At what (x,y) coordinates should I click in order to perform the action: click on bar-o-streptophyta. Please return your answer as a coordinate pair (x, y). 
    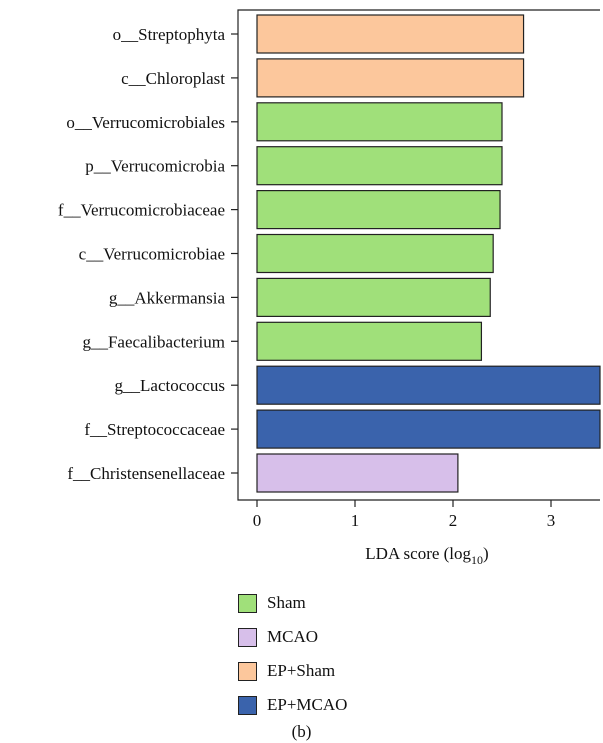
    Looking at the image, I should click on (390, 34).